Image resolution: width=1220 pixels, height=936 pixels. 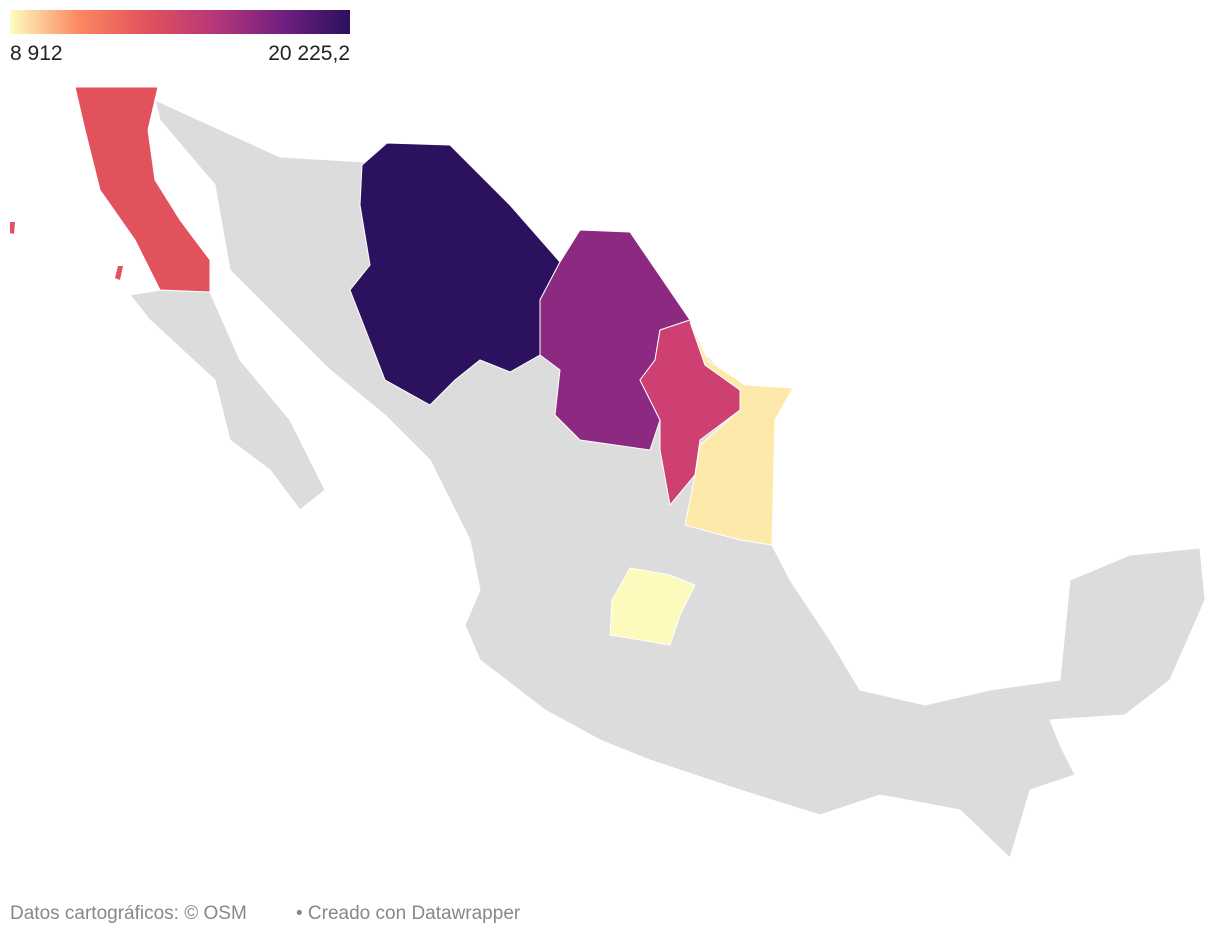 I want to click on baja-california, so click(x=142, y=189).